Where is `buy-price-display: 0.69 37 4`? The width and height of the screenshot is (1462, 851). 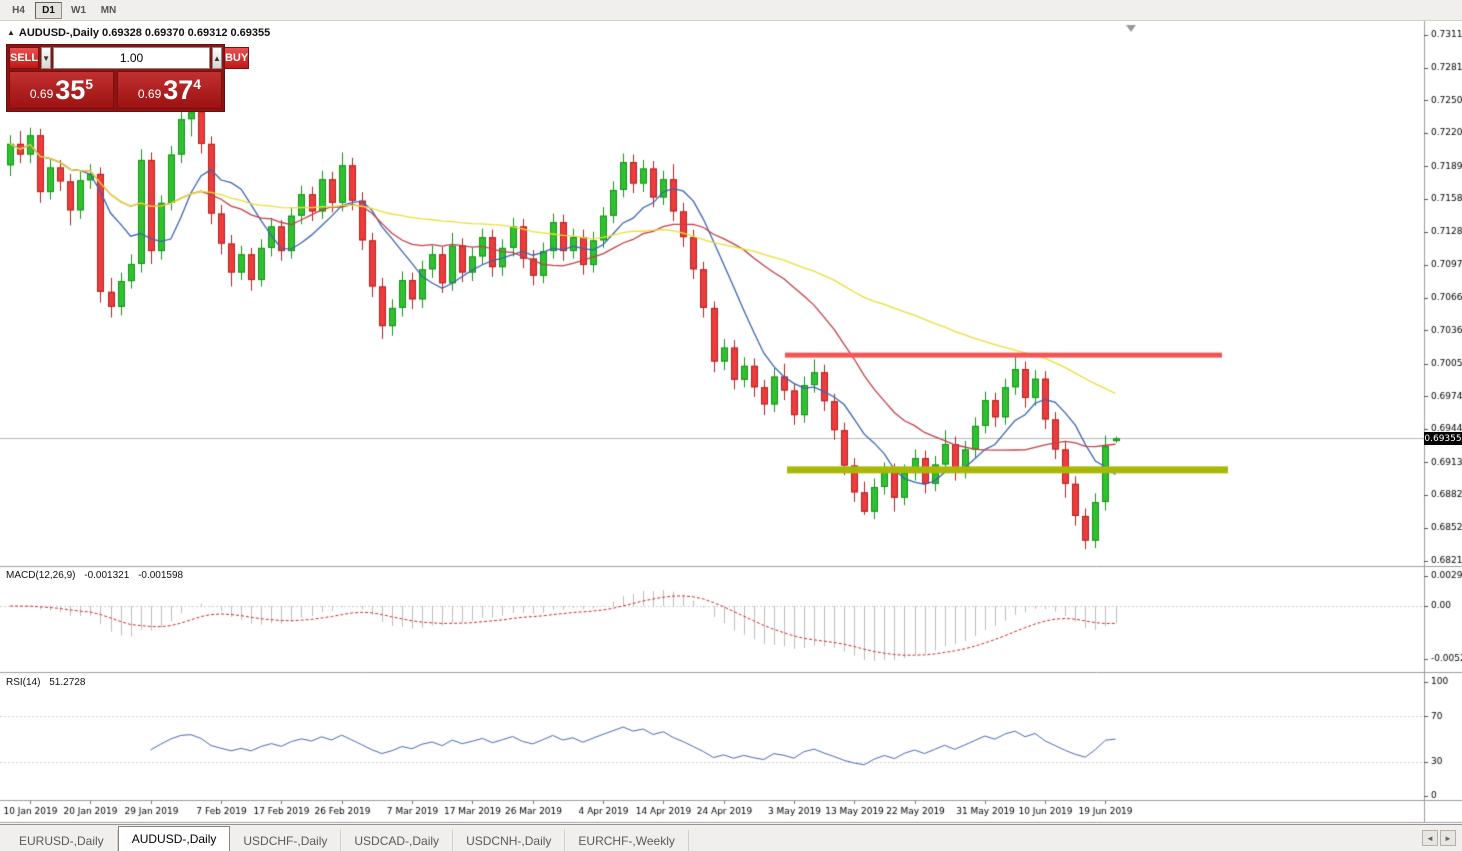 buy-price-display: 0.69 37 4 is located at coordinates (169, 90).